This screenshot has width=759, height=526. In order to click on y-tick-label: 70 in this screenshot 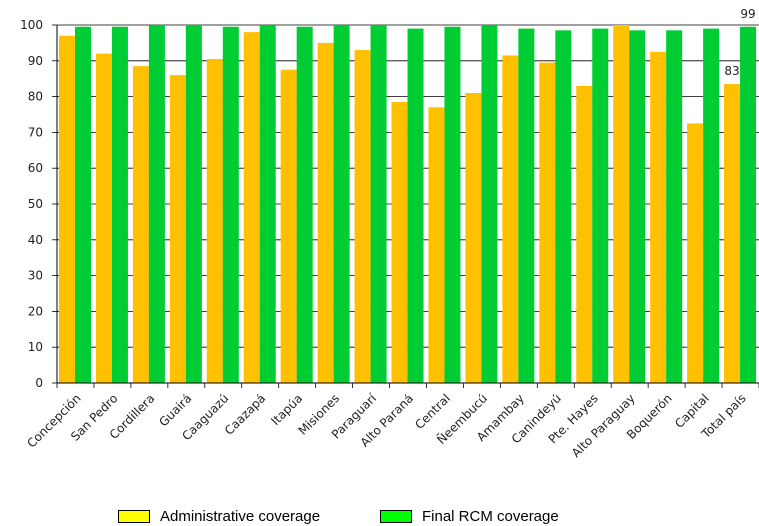, I will do `click(35, 132)`.